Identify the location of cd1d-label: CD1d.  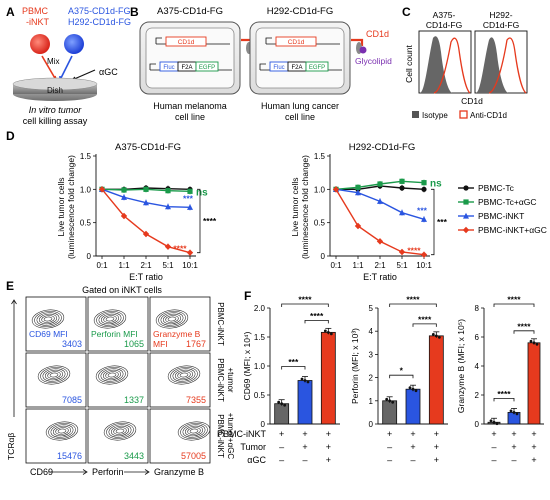
(377, 34).